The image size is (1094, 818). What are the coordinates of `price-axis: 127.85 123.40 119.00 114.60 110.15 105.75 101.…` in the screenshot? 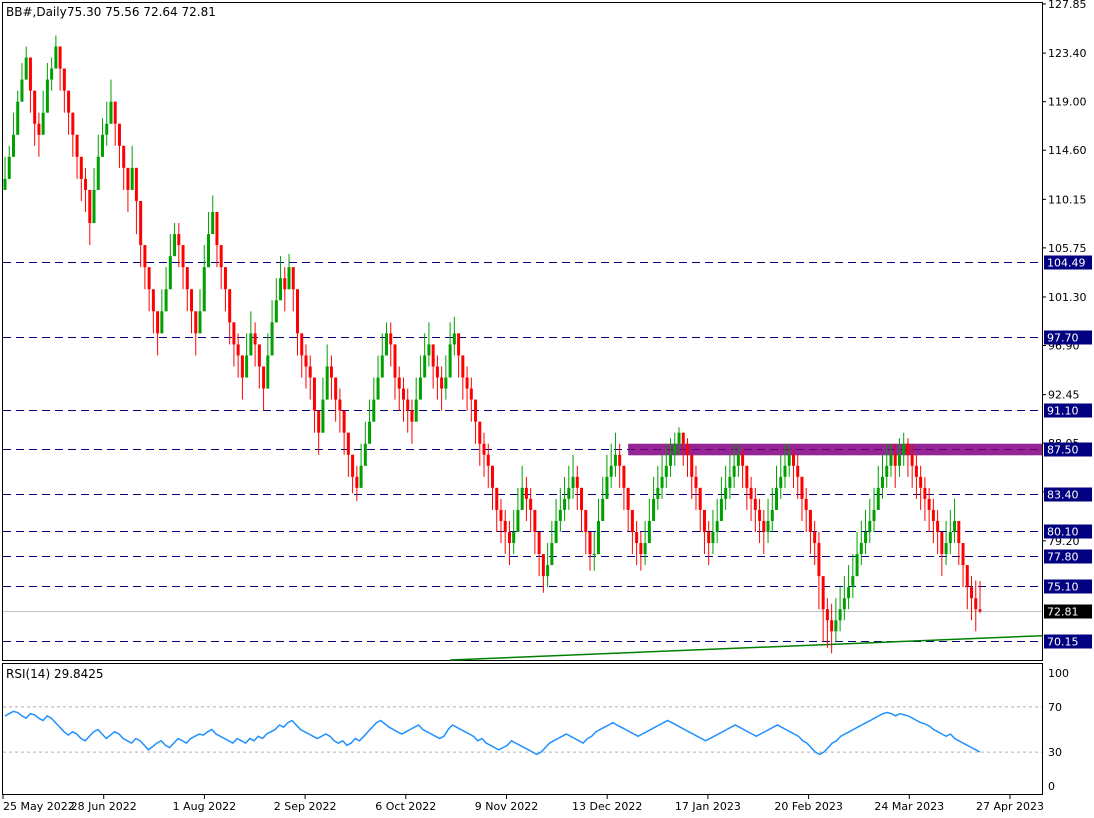 It's located at (1064, 274).